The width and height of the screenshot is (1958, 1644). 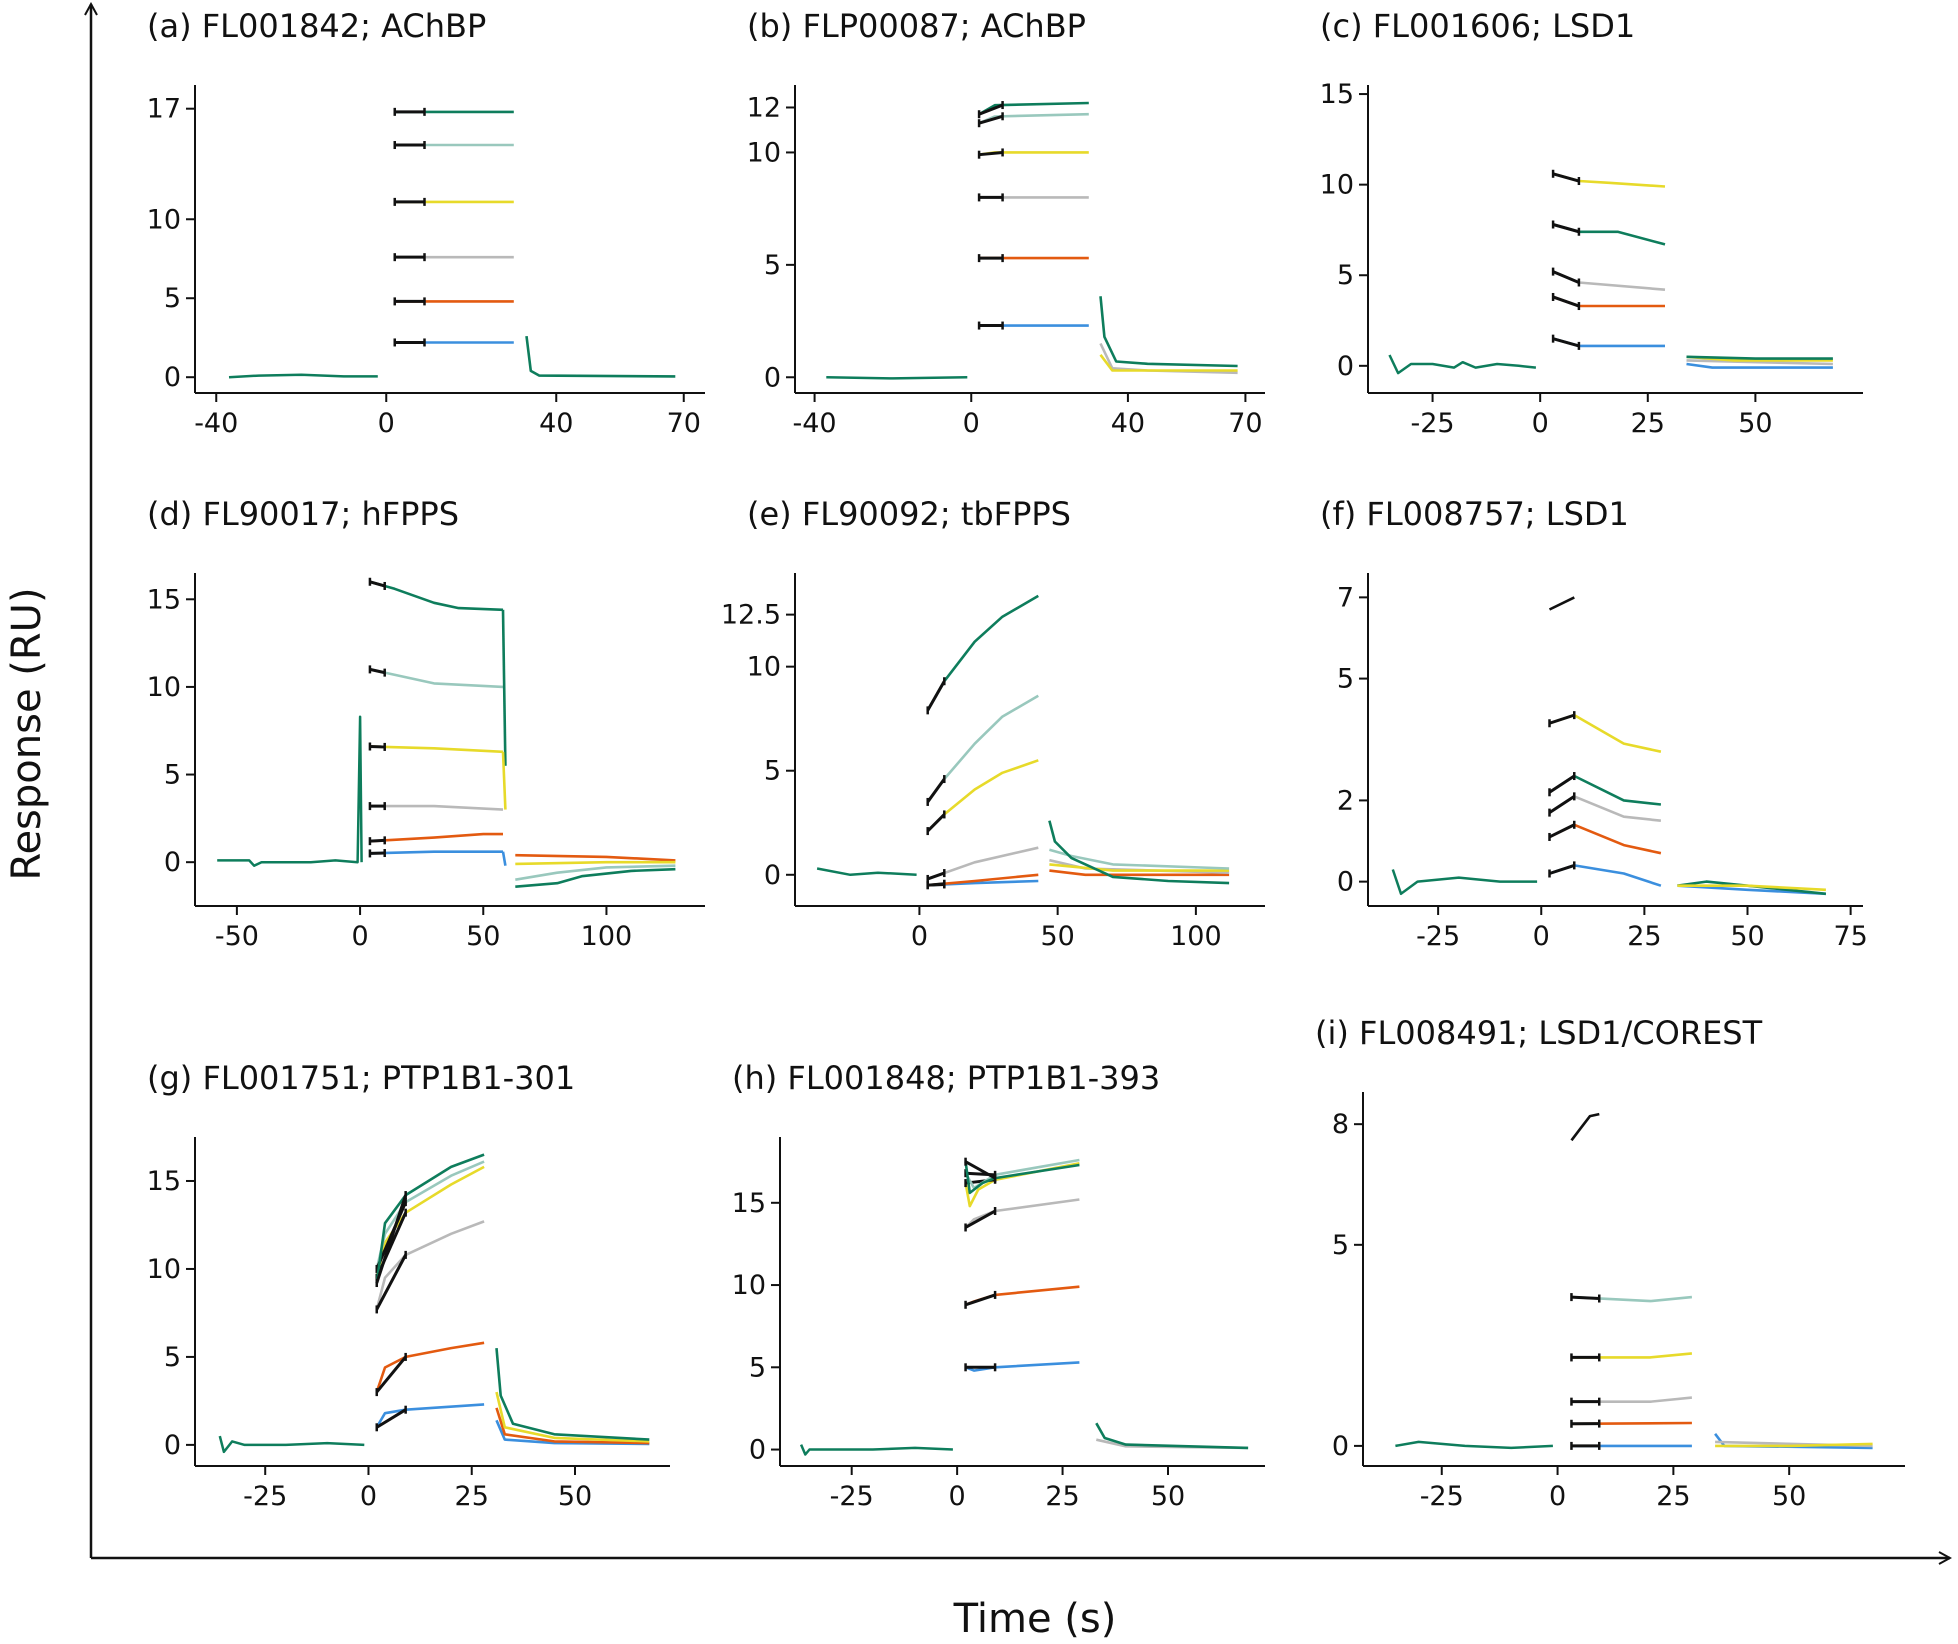 I want to click on y-tick-label: 7, so click(x=1345, y=597).